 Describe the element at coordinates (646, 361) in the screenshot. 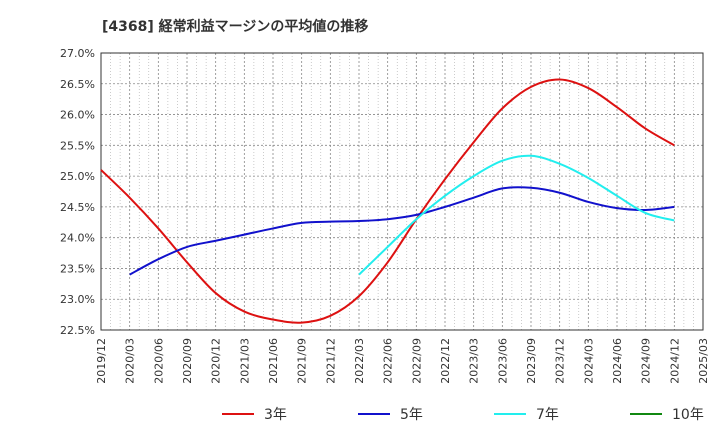

I see `x-tick-label: 2024/09` at that location.